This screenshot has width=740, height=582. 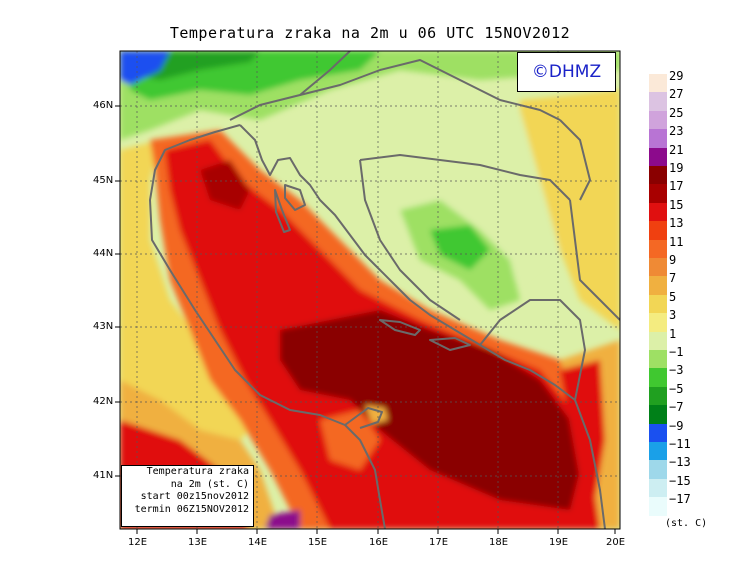 What do you see at coordinates (673, 278) in the screenshot?
I see `legend-label: 7` at bounding box center [673, 278].